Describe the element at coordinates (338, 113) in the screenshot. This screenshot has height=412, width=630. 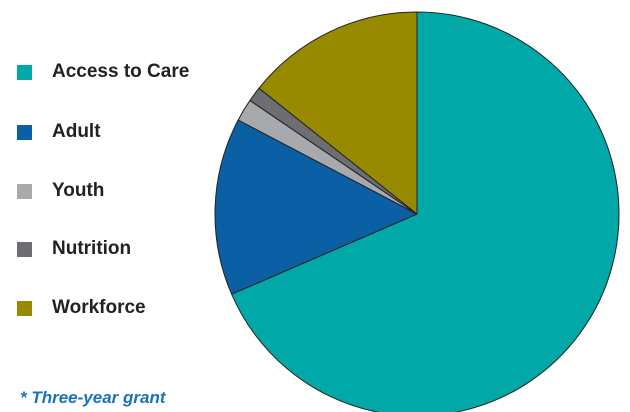
I see `pie-slice-workforce` at that location.